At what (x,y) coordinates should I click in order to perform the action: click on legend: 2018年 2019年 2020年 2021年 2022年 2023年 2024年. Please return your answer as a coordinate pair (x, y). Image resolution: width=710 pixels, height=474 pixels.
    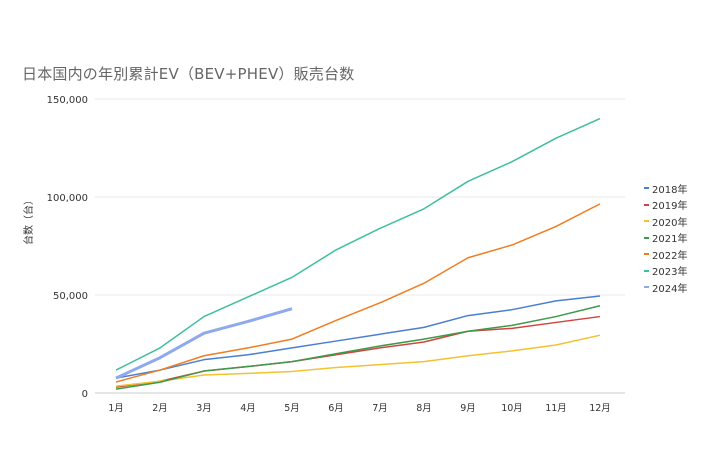
    Looking at the image, I should click on (665, 238).